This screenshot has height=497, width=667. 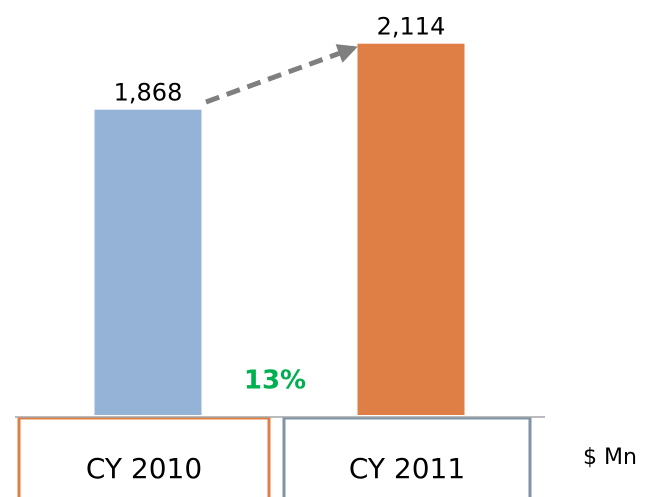 What do you see at coordinates (407, 468) in the screenshot?
I see `x-tick-label: CY 2011` at bounding box center [407, 468].